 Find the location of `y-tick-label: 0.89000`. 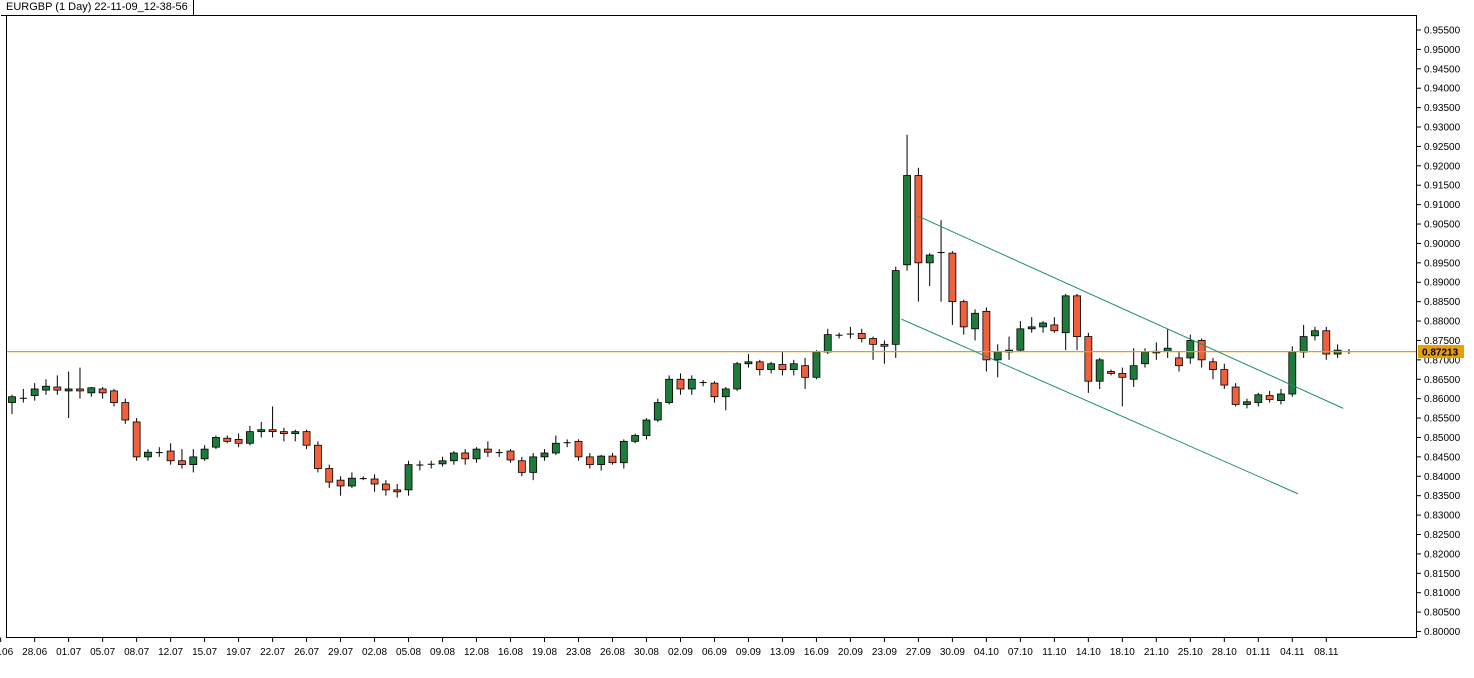

y-tick-label: 0.89000 is located at coordinates (1442, 283).